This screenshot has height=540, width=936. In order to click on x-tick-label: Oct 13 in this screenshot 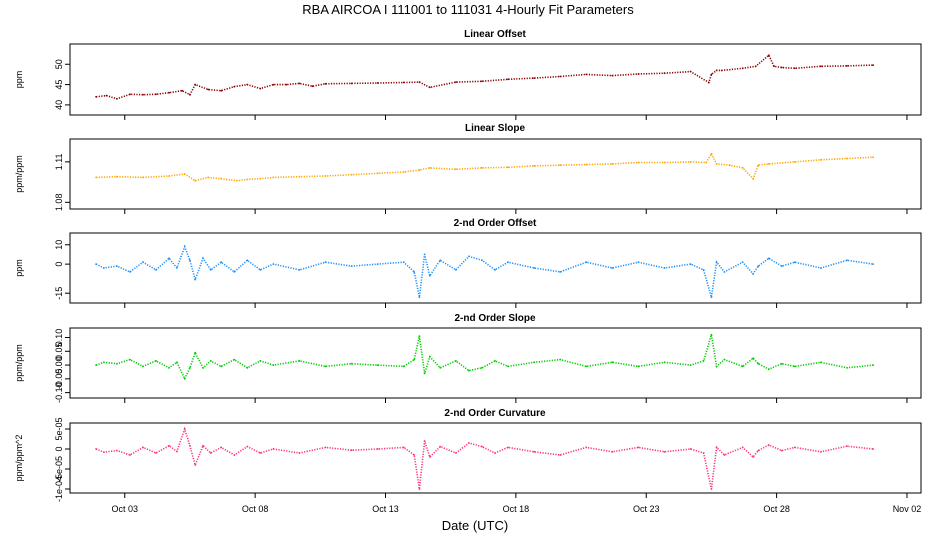, I will do `click(385, 509)`.